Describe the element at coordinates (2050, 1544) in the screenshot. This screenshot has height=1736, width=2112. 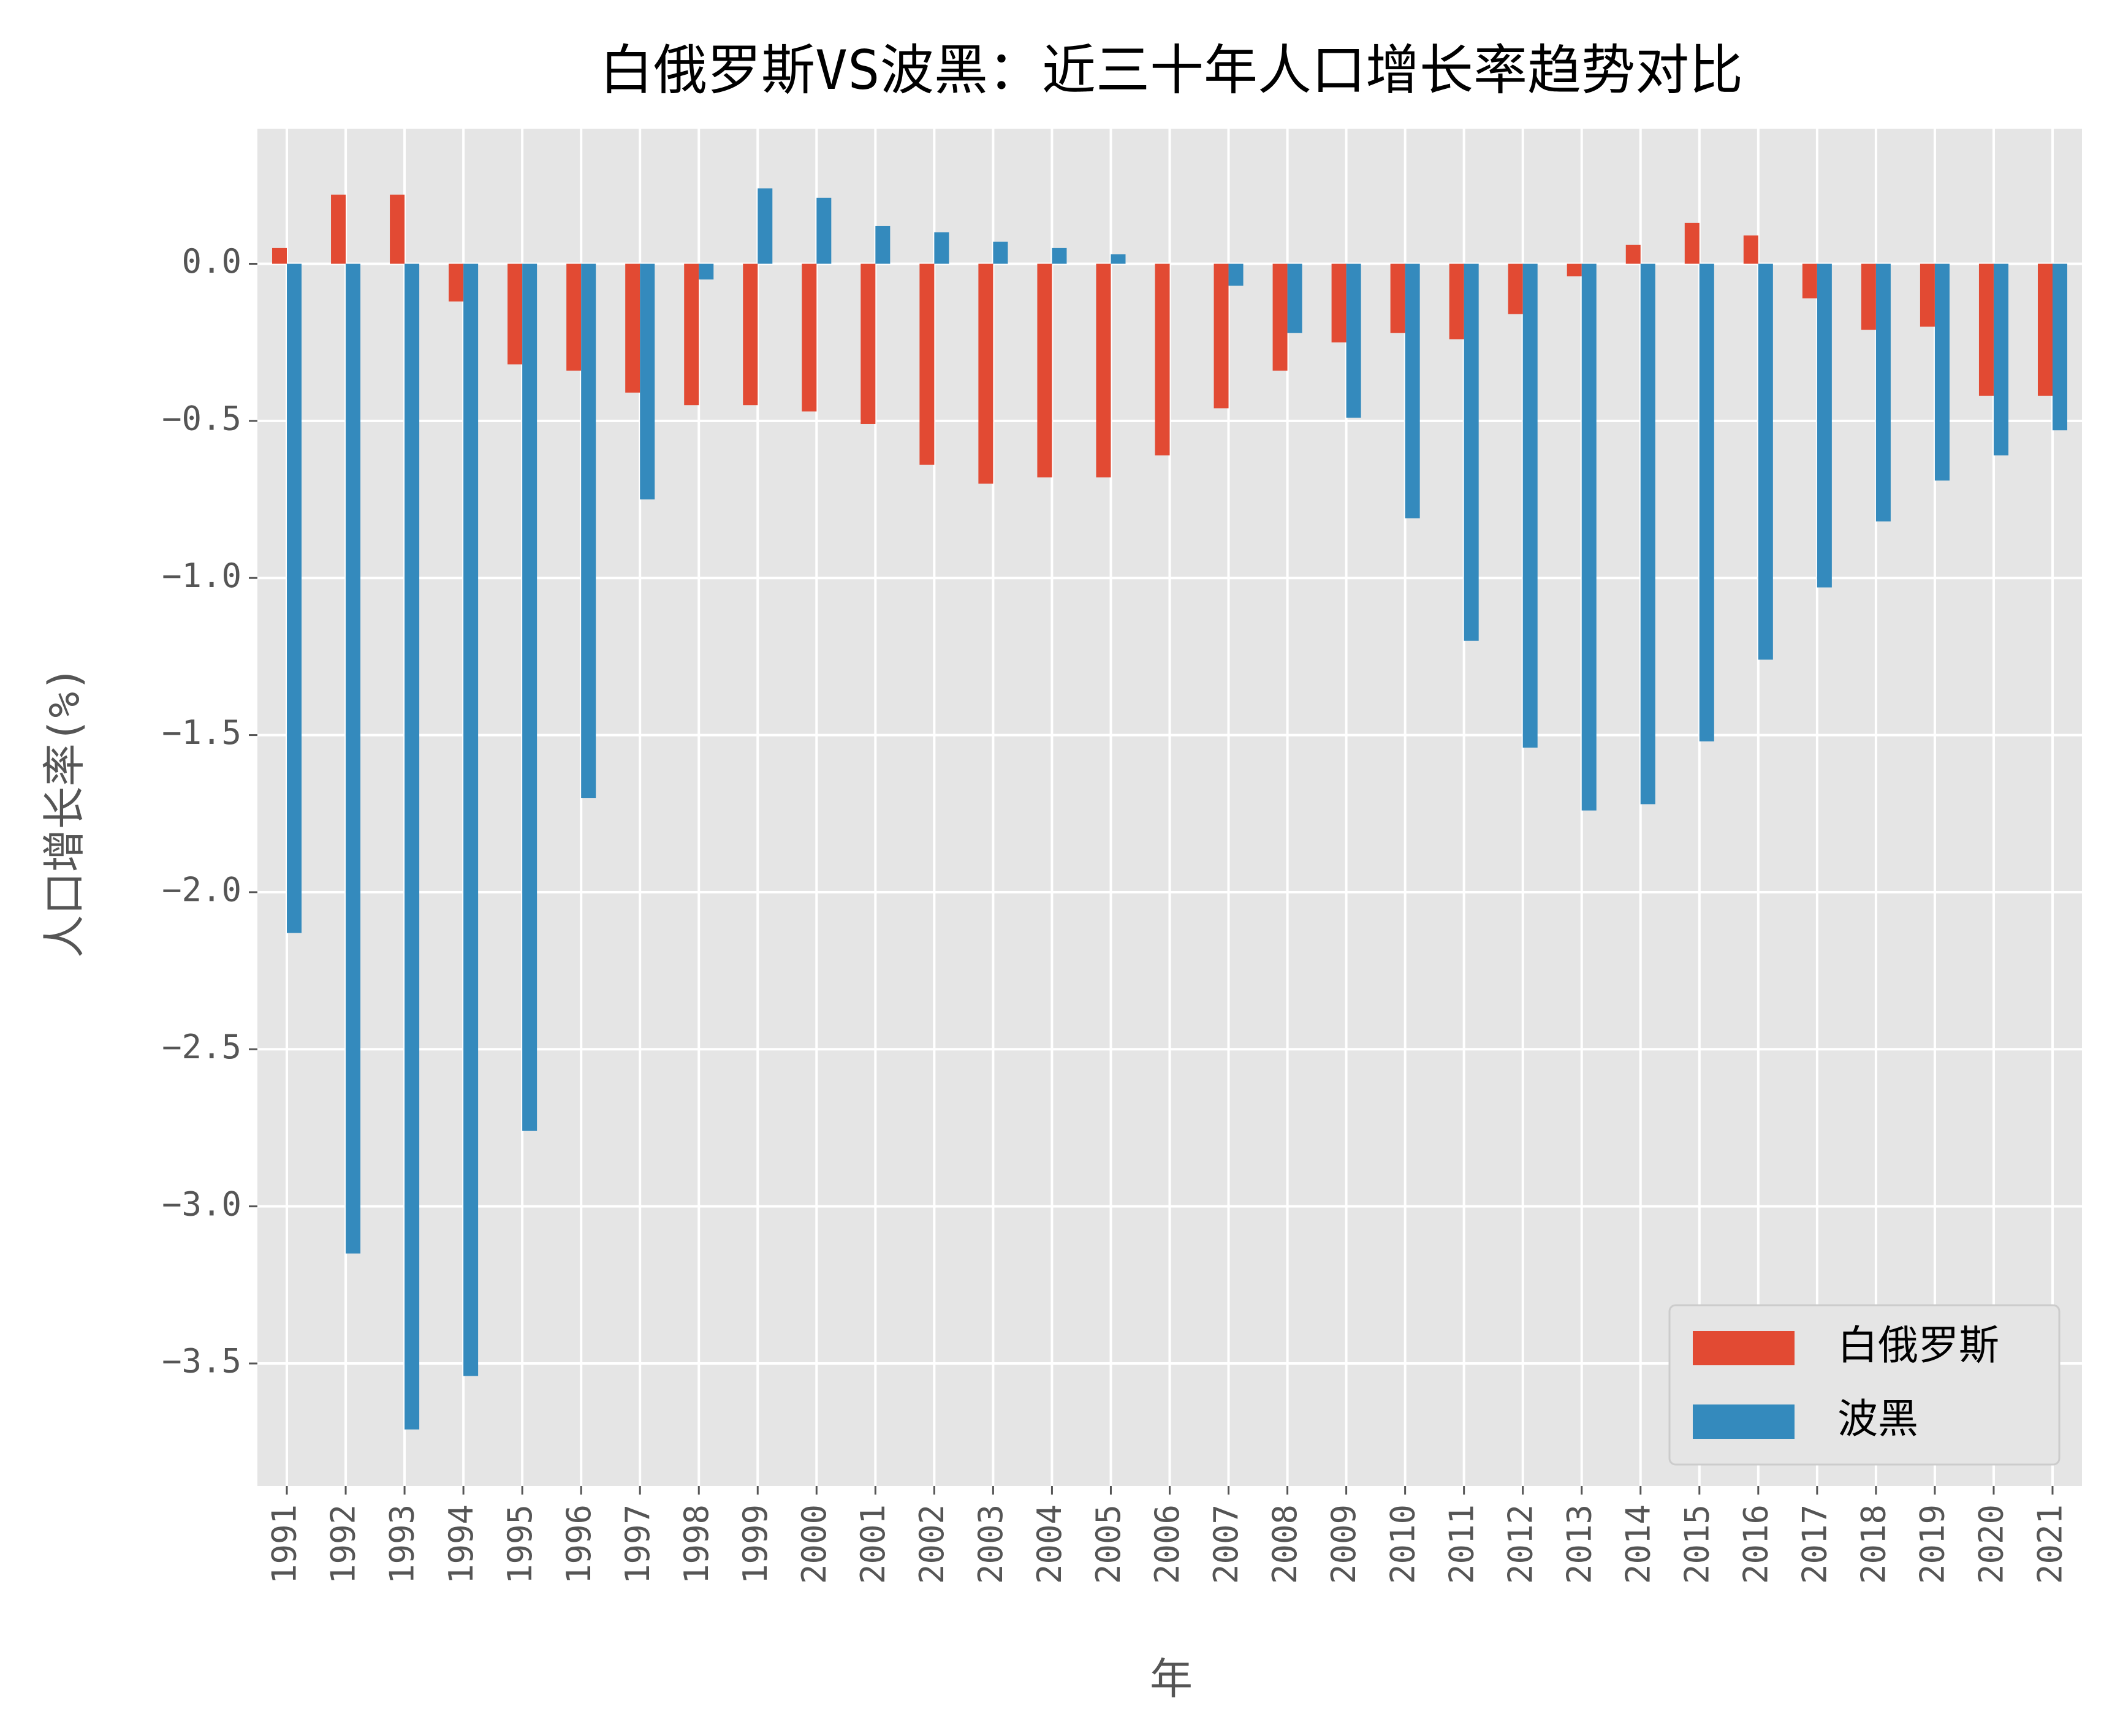
I see `x-tick-label: 2021` at that location.